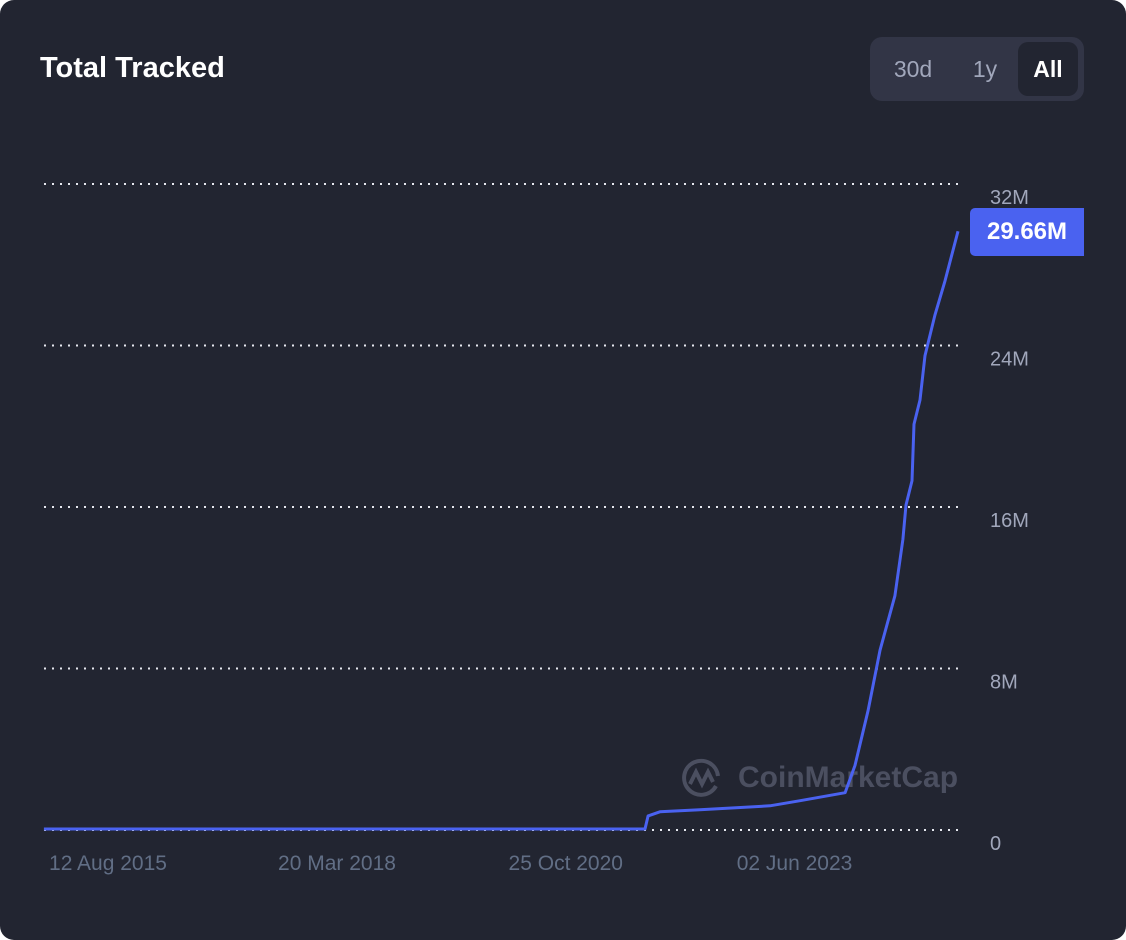  What do you see at coordinates (1009, 360) in the screenshot?
I see `y-tick-label: 24M` at bounding box center [1009, 360].